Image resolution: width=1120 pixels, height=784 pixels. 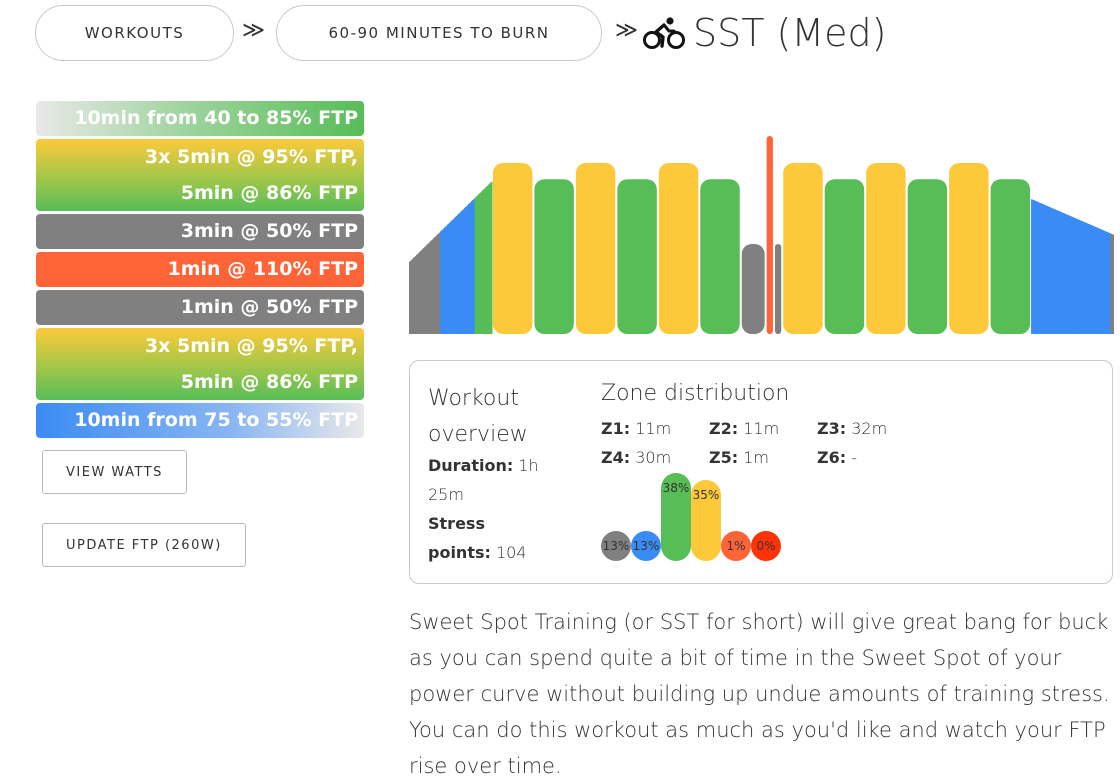 What do you see at coordinates (511, 552) in the screenshot?
I see `stress-value: 104` at bounding box center [511, 552].